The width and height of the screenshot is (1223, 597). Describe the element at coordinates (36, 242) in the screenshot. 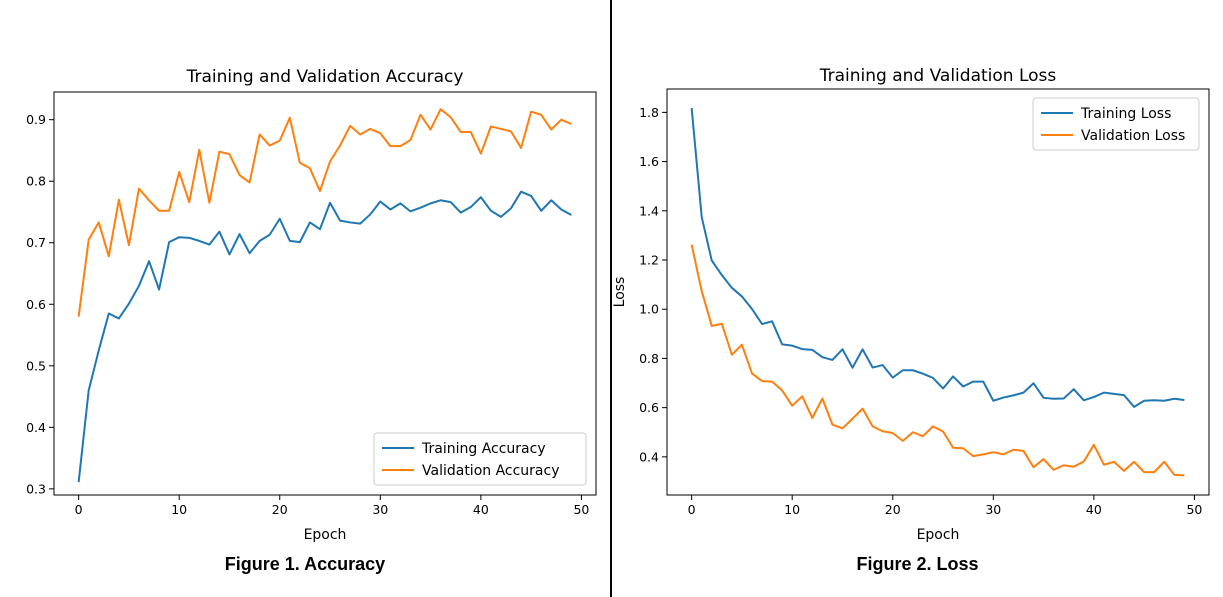

I see `y-tick-label: 0.7` at that location.